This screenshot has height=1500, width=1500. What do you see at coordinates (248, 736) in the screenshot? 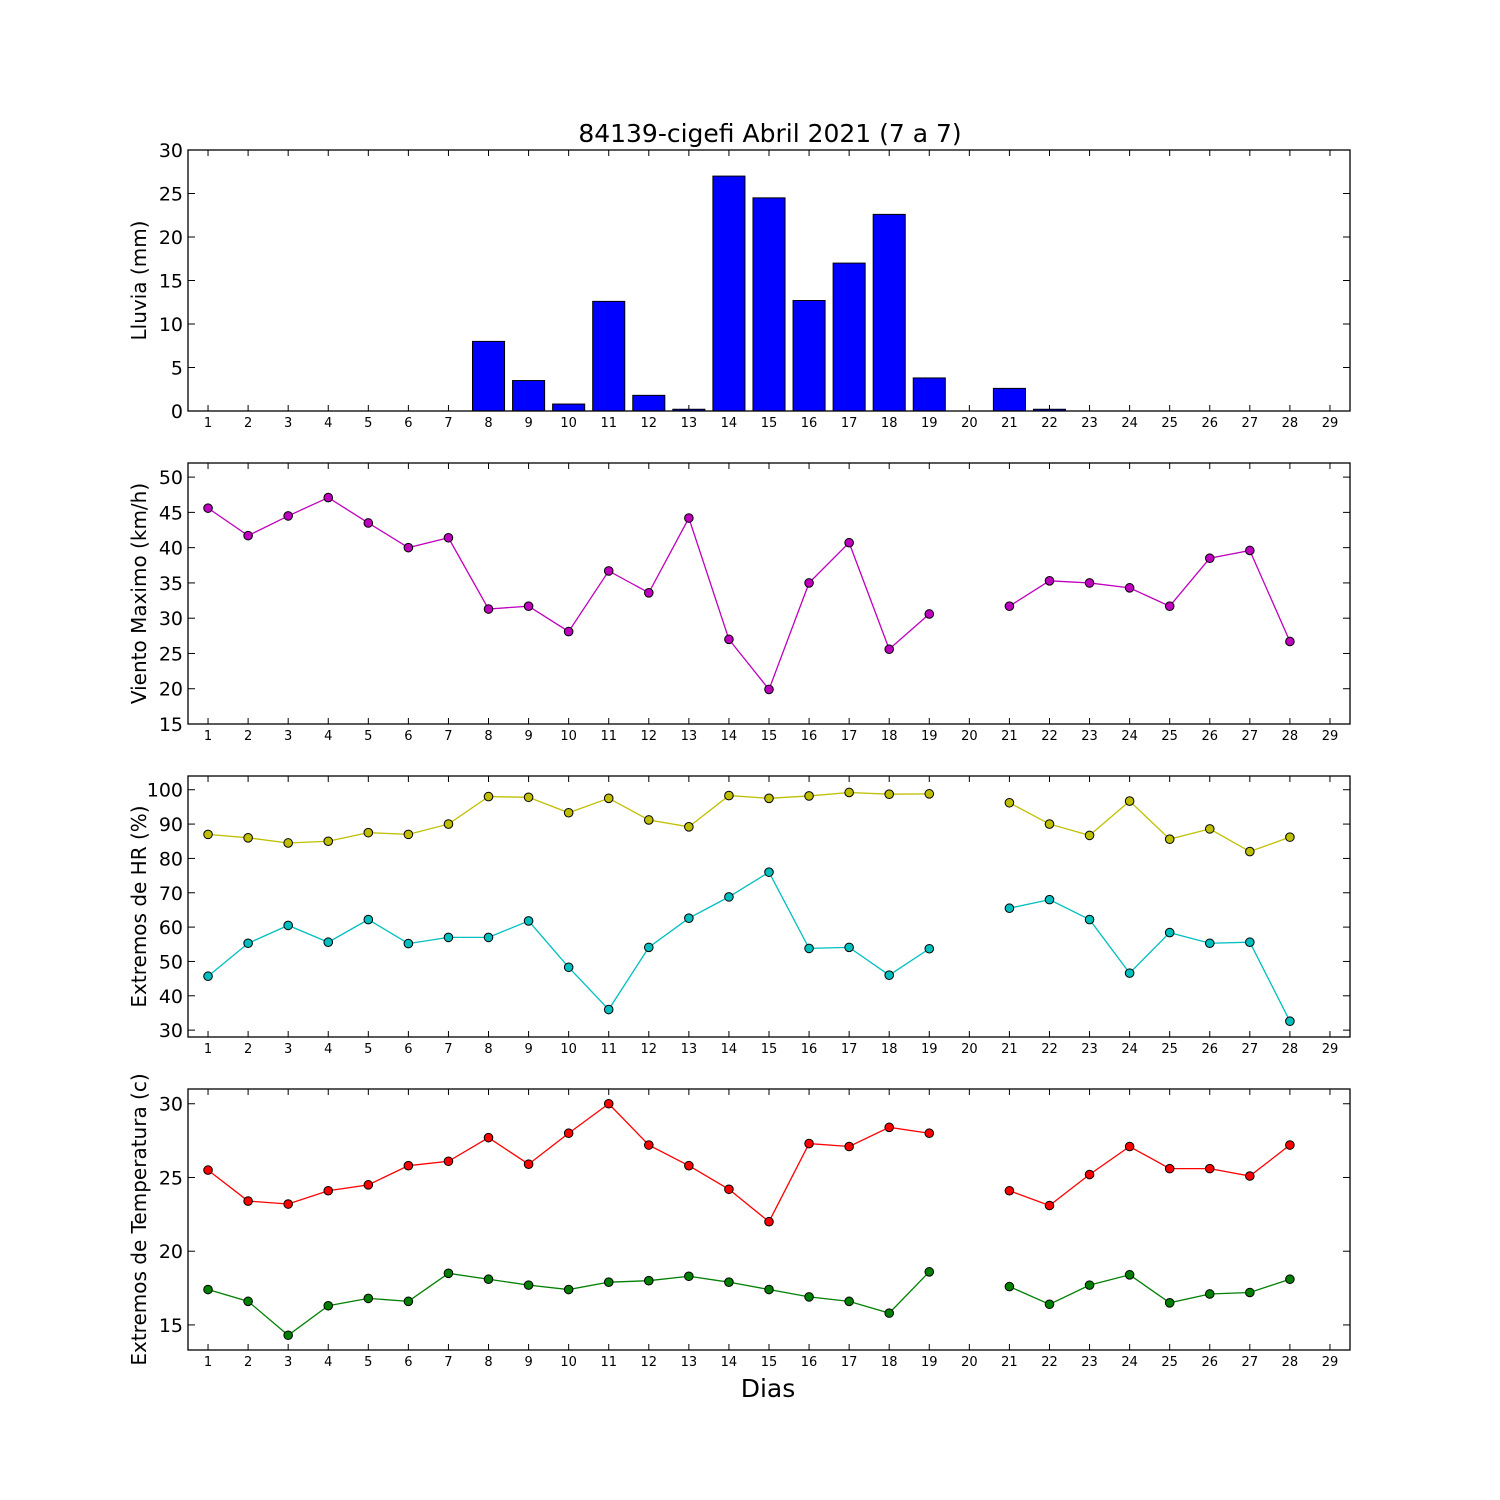
I see `x-tick-label: 2` at bounding box center [248, 736].